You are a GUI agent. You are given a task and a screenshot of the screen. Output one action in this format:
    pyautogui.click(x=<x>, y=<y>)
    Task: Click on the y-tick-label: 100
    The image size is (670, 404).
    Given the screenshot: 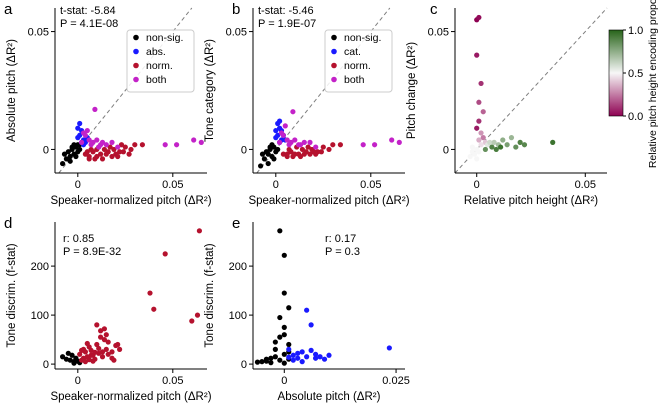 What is the action you would take?
    pyautogui.click(x=40, y=316)
    